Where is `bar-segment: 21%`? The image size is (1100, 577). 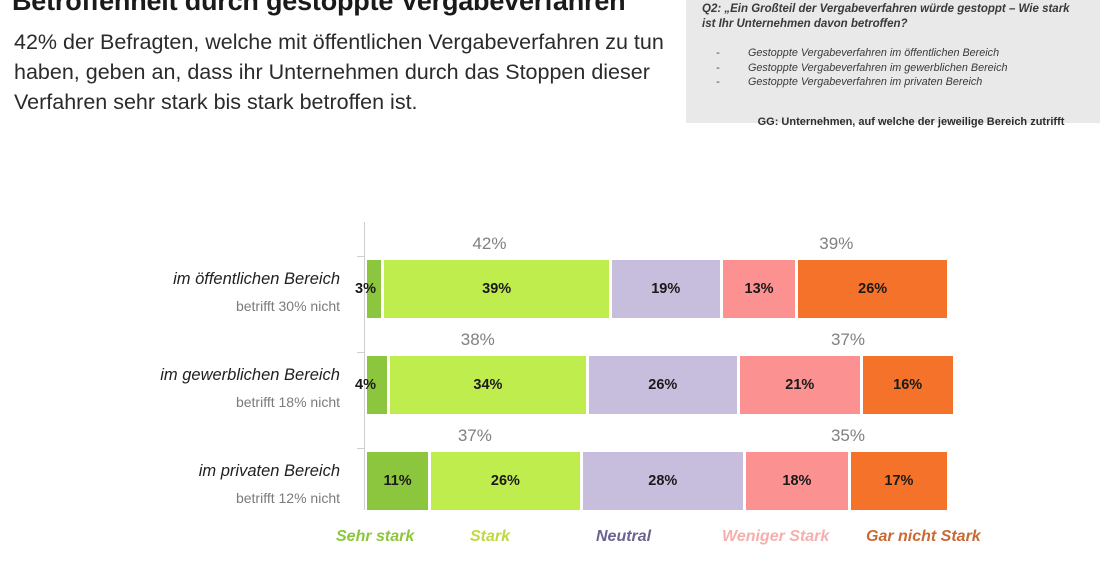 bar-segment: 21% is located at coordinates (800, 385).